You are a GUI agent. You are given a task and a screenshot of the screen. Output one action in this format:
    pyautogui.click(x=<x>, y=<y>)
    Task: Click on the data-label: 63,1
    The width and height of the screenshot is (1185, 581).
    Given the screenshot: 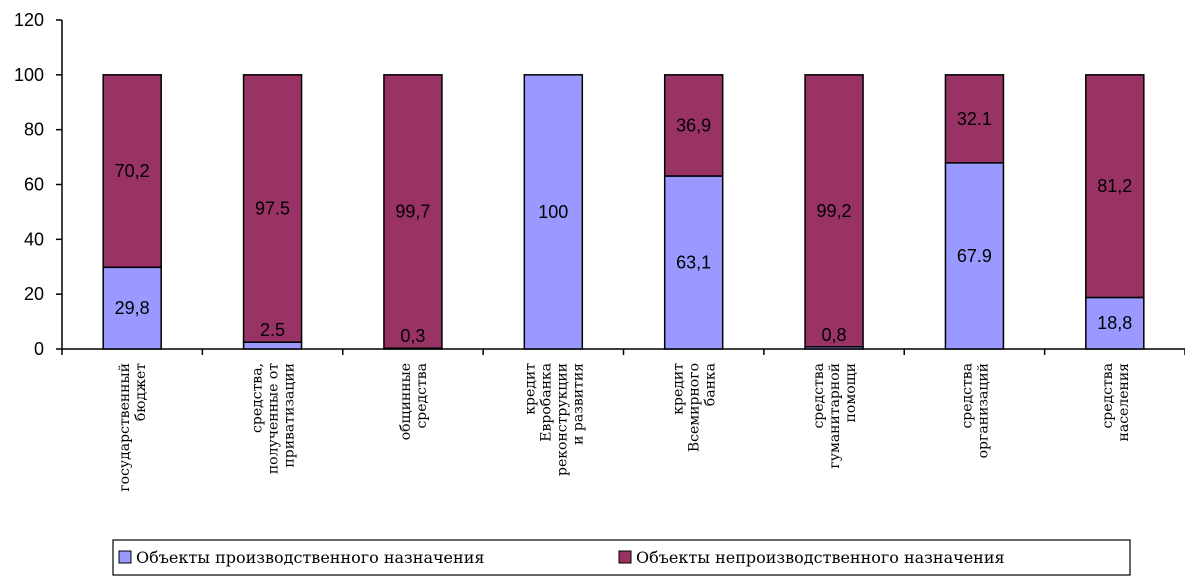 What is the action you would take?
    pyautogui.click(x=693, y=263)
    